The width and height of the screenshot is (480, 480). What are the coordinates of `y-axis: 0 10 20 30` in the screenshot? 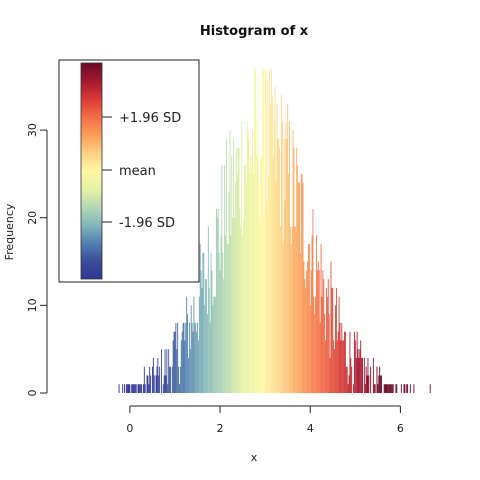 It's located at (37, 260).